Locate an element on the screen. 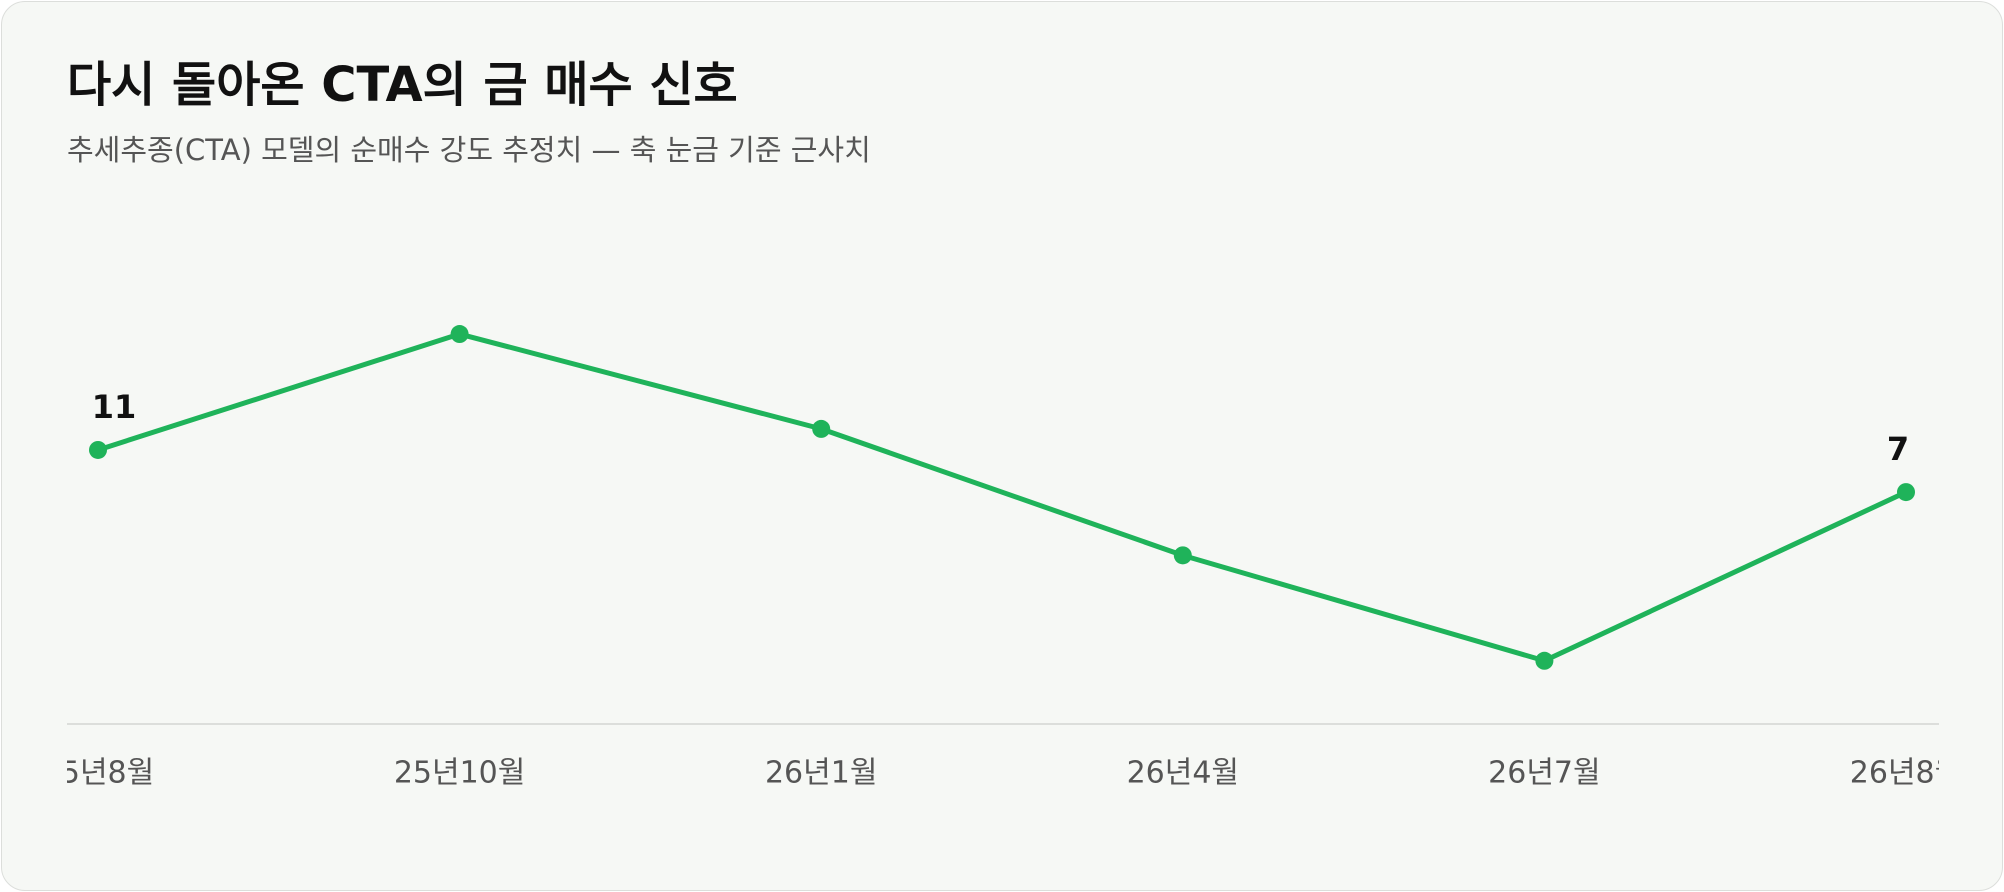  data-label: 11 is located at coordinates (114, 407).